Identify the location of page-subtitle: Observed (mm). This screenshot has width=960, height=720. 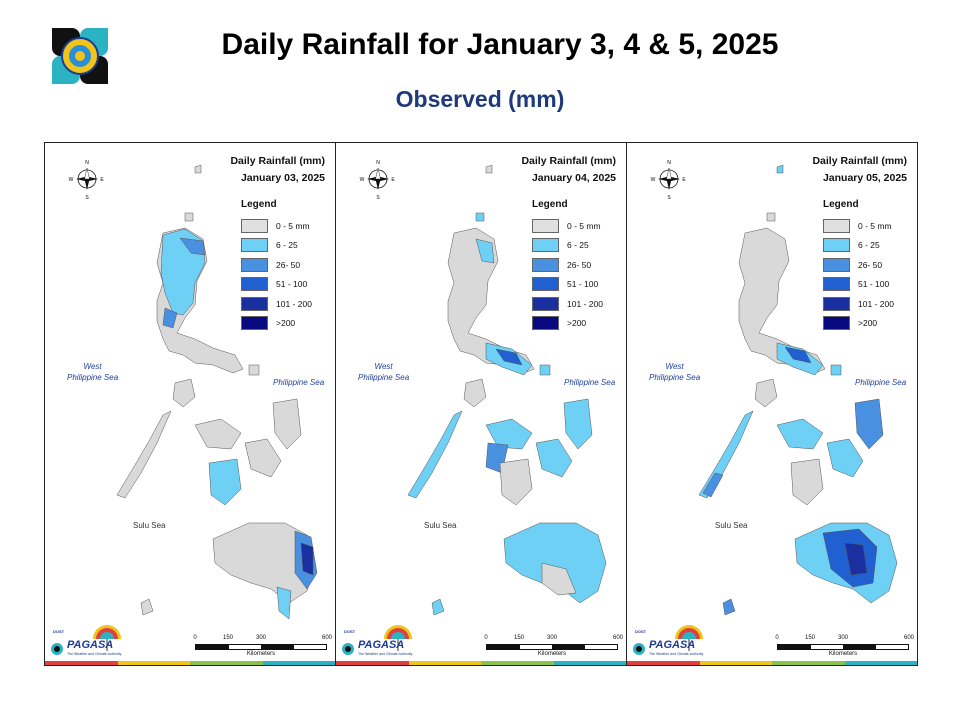
(480, 99).